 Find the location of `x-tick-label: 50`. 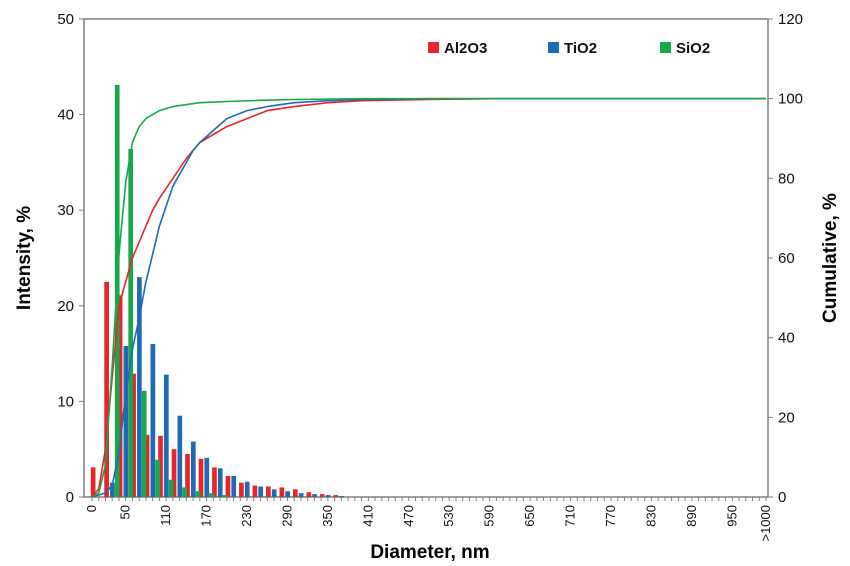

x-tick-label: 50 is located at coordinates (125, 512).